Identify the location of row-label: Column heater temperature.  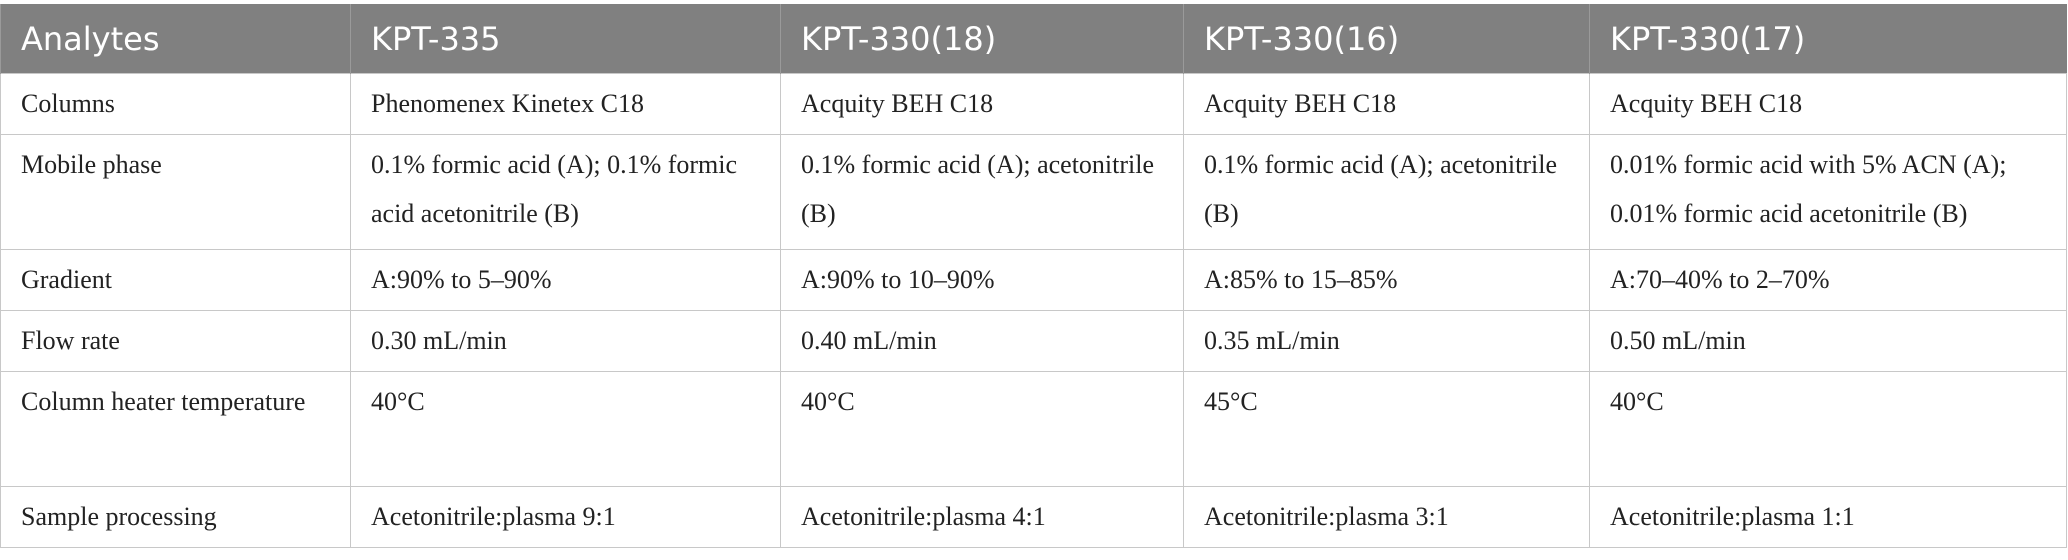
(175, 429).